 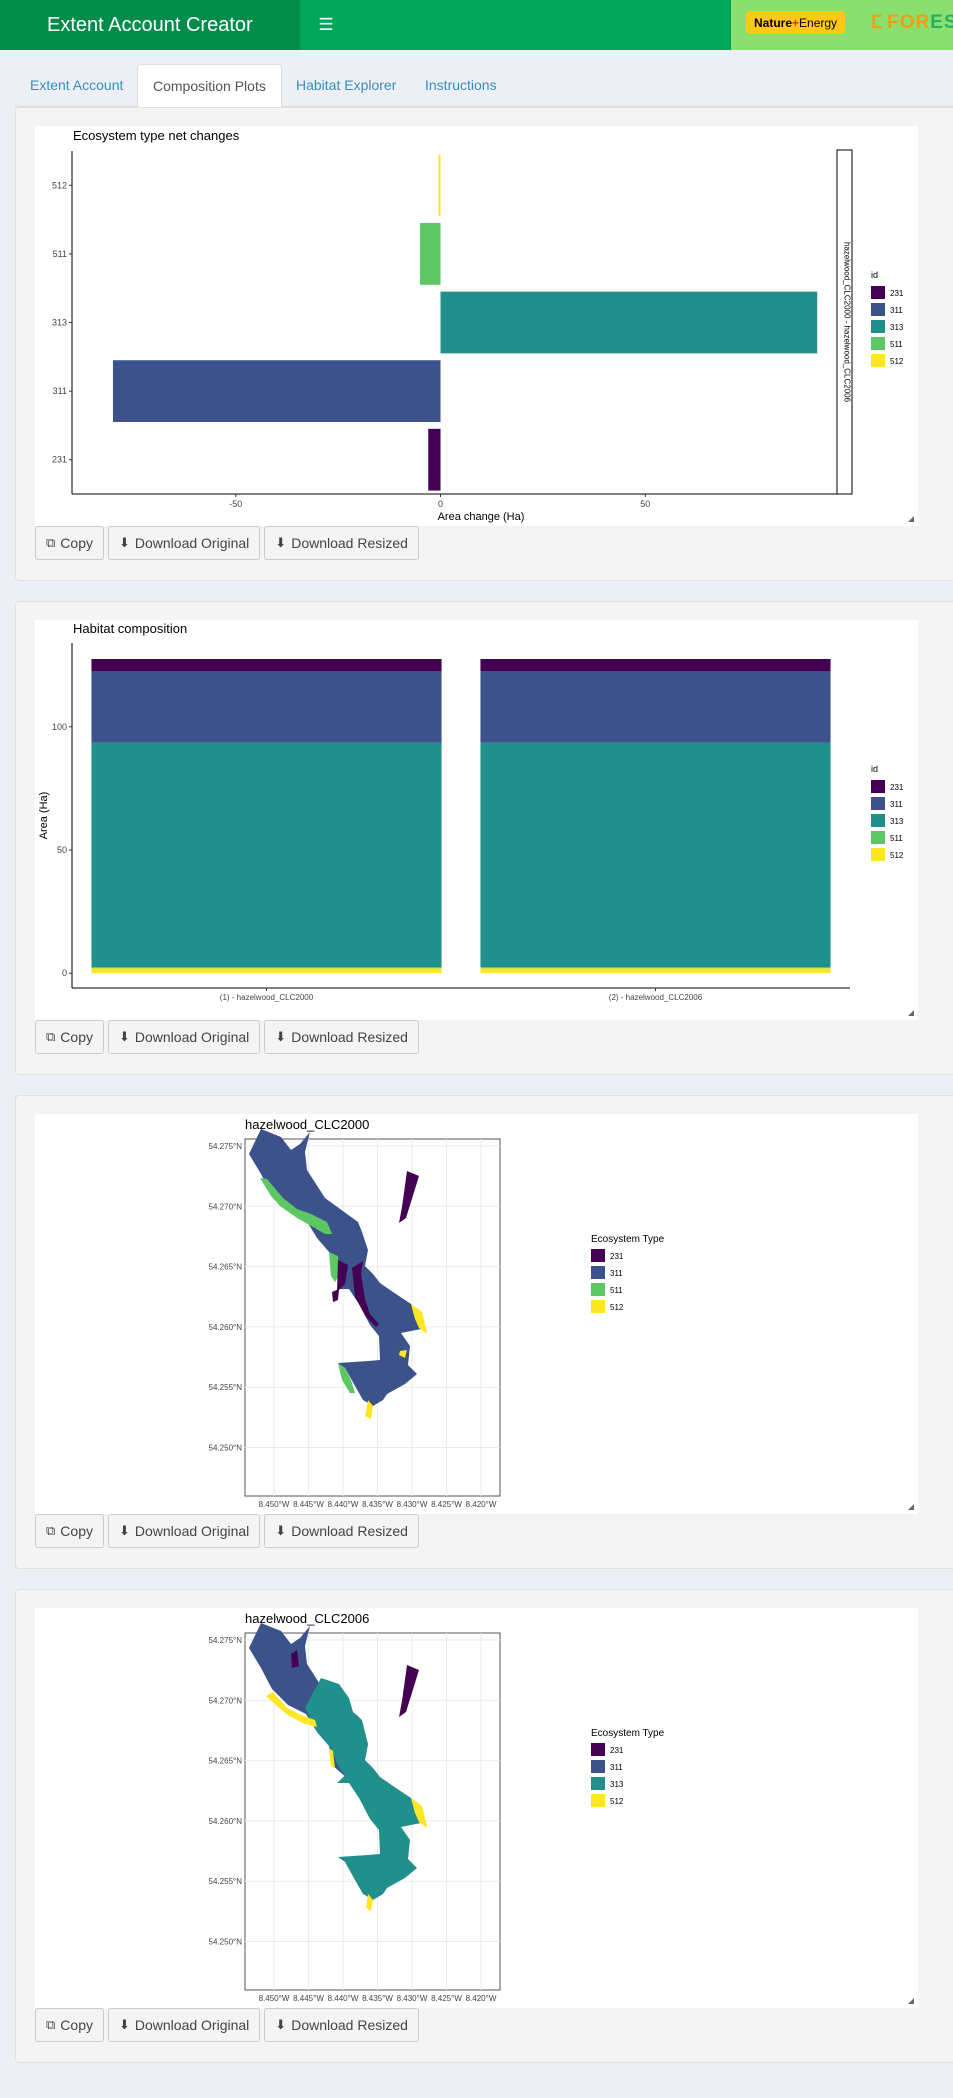 I want to click on y-tick-label: 0, so click(x=64, y=973).